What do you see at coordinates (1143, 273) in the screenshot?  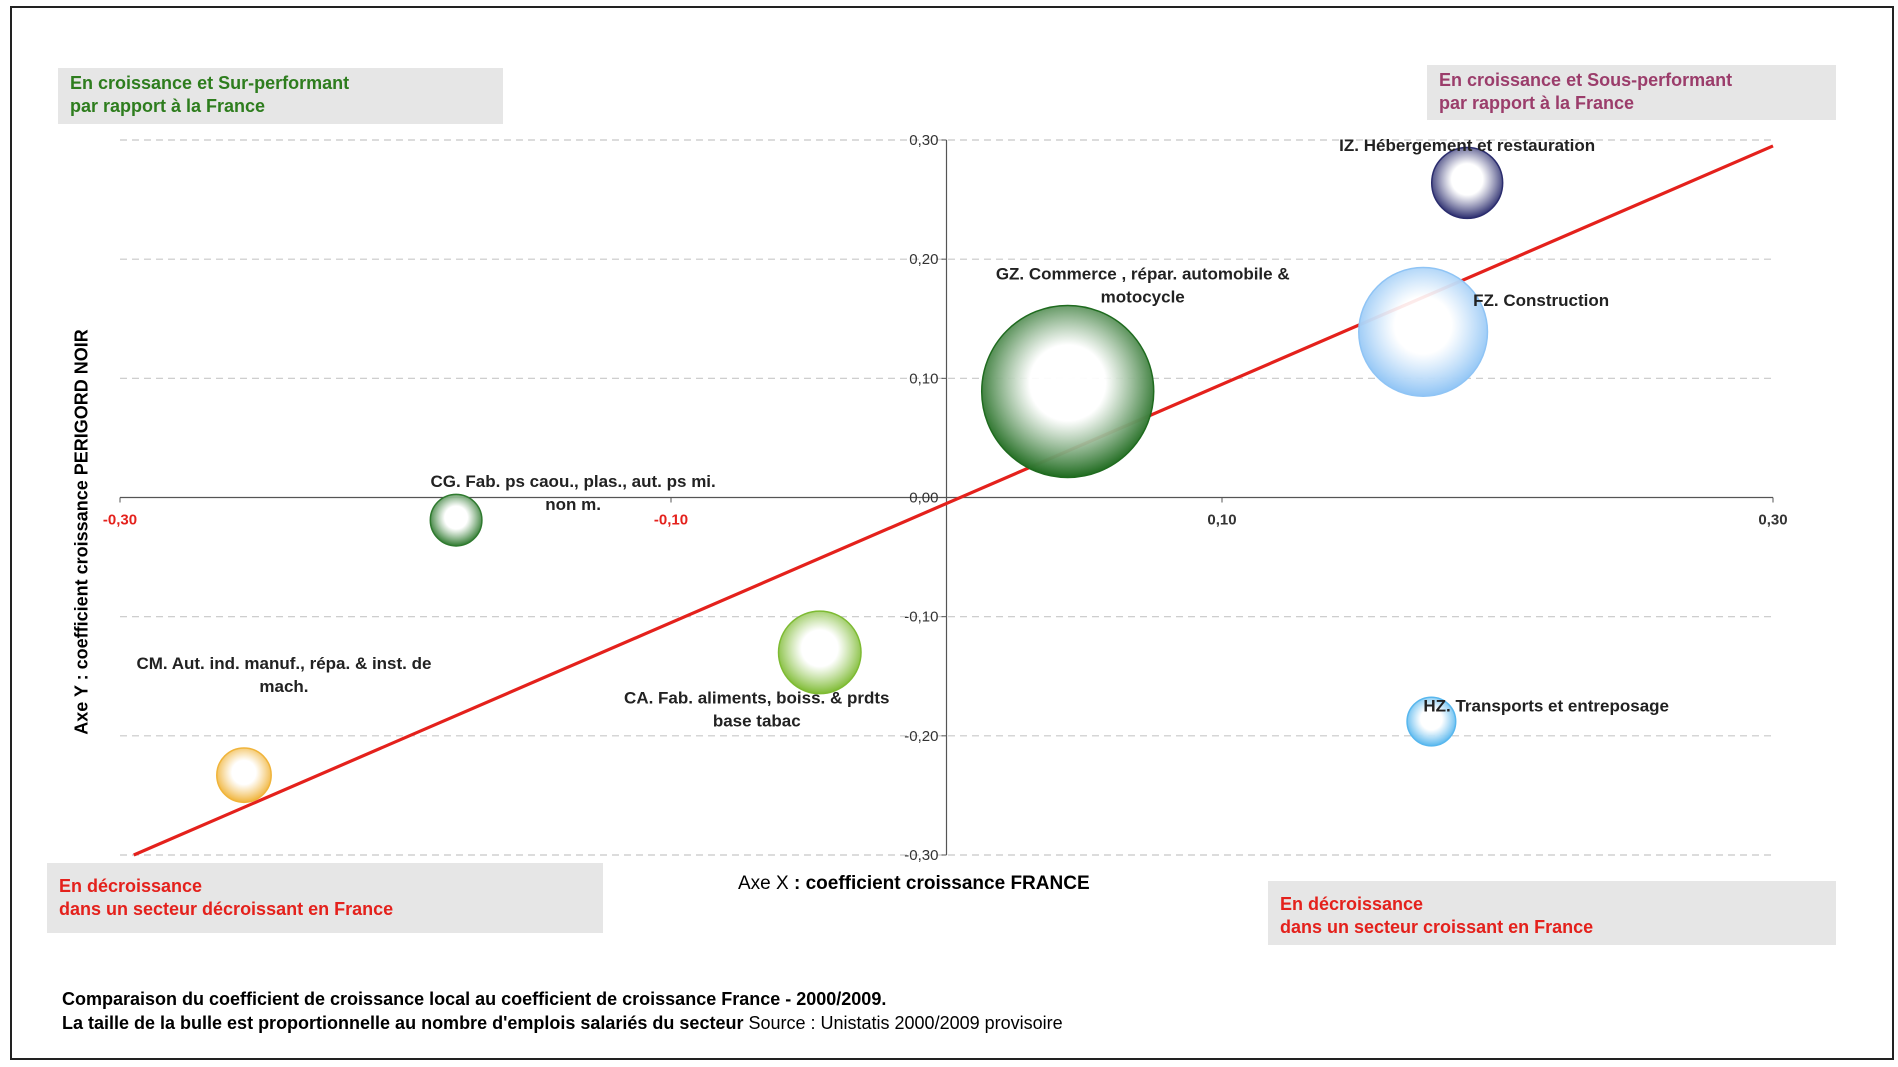 I see `bubble-label: GZ. Commerce , répar. automobile &` at bounding box center [1143, 273].